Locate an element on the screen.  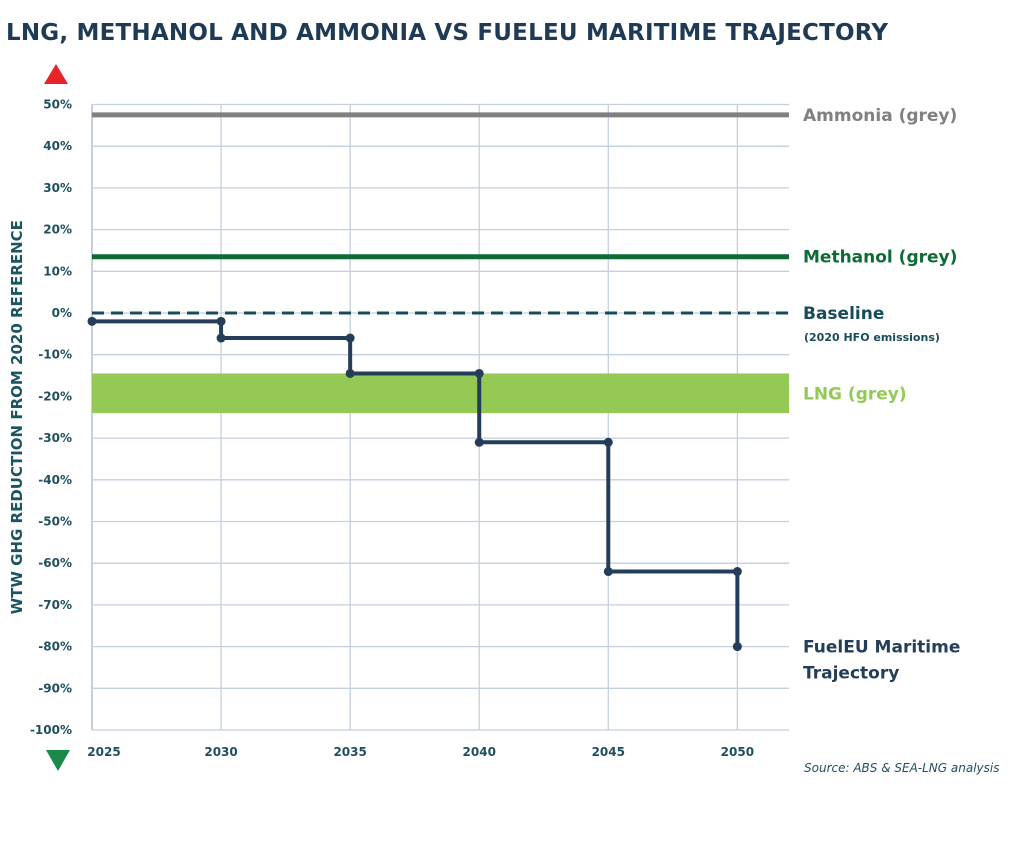
up-arrow-icon is located at coordinates (56, 74).